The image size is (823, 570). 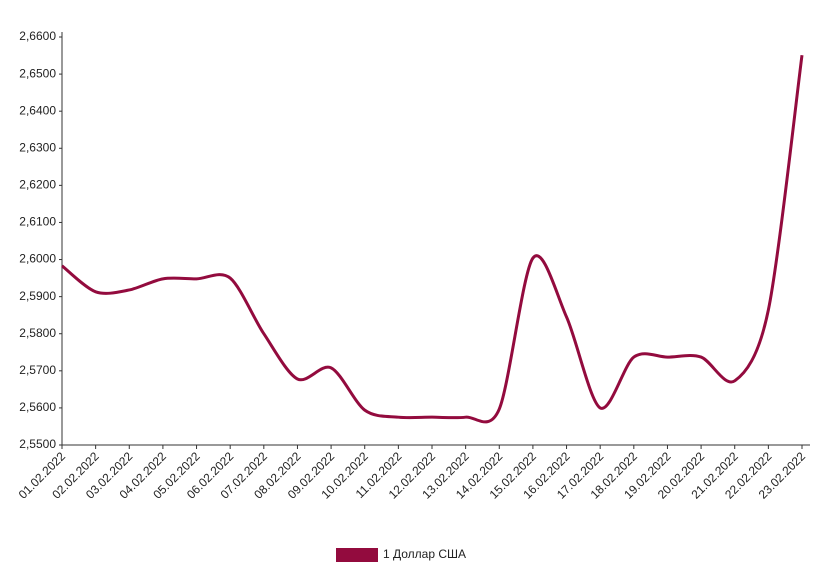 What do you see at coordinates (37, 222) in the screenshot?
I see `y-tick-label: 2,6100` at bounding box center [37, 222].